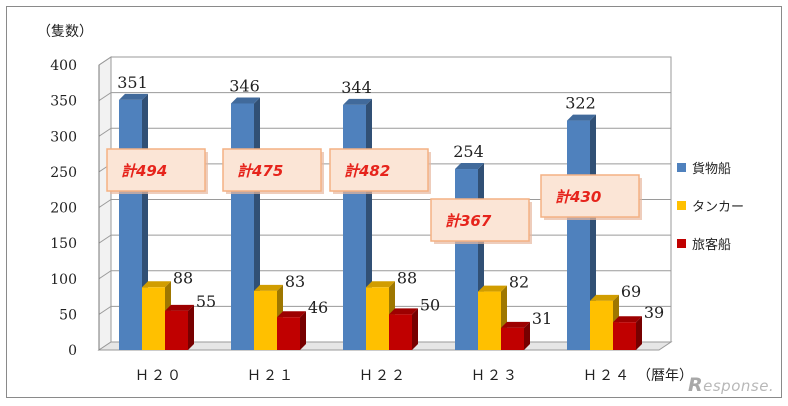 This screenshot has height=406, width=788. What do you see at coordinates (65, 32) in the screenshot?
I see `y-axis-unit-label: （隻数）` at bounding box center [65, 32].